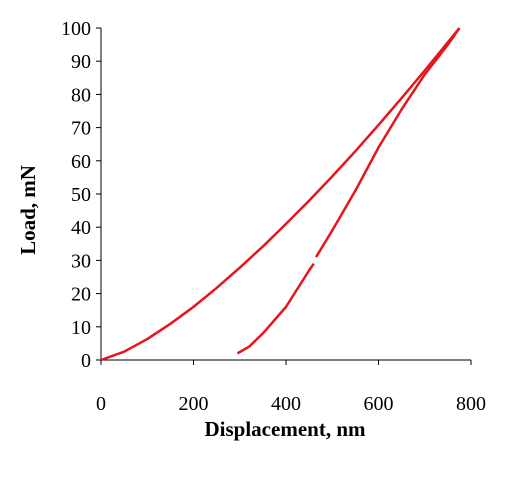 The image size is (531, 478). Describe the element at coordinates (81, 129) in the screenshot. I see `y-tick-label: 70` at that location.